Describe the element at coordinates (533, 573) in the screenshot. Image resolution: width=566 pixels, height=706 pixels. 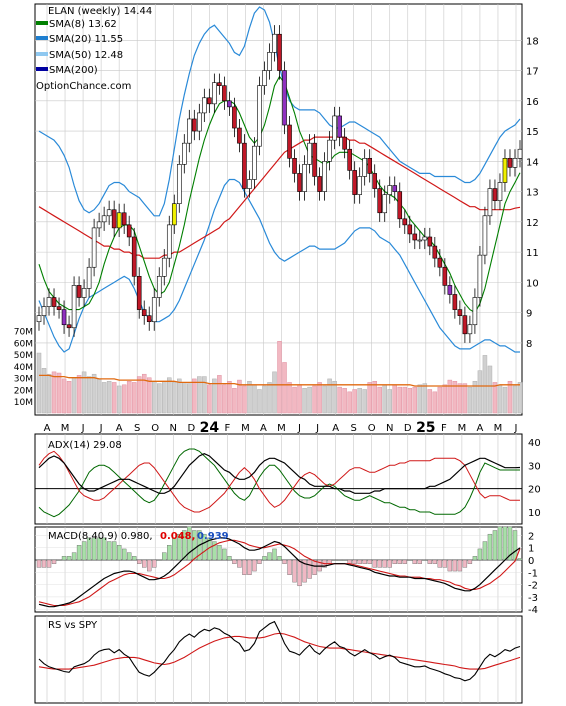
I see `macd-tick-label: -1` at that location.